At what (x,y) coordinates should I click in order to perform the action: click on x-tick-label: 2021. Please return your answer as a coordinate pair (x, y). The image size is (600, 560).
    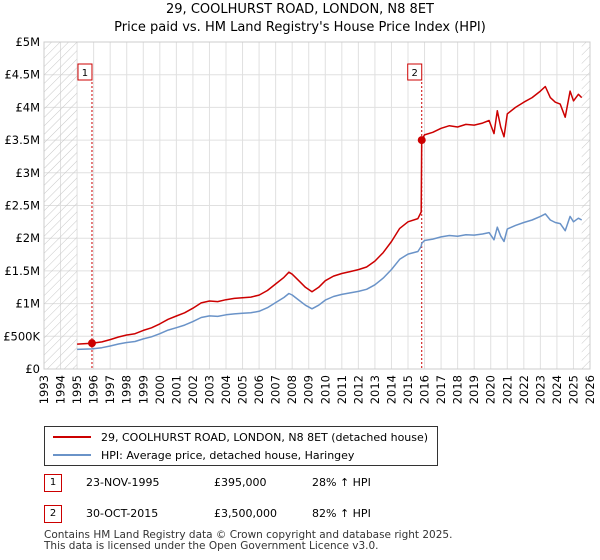
    Looking at the image, I should click on (507, 389).